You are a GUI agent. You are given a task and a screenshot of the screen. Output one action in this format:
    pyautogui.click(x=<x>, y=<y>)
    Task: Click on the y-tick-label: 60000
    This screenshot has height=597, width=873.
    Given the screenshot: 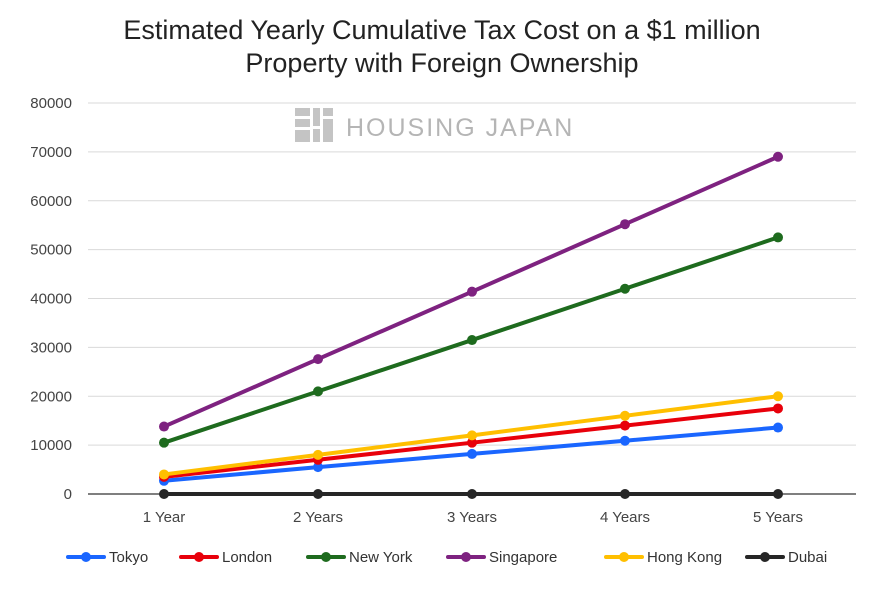 What is the action you would take?
    pyautogui.click(x=51, y=201)
    